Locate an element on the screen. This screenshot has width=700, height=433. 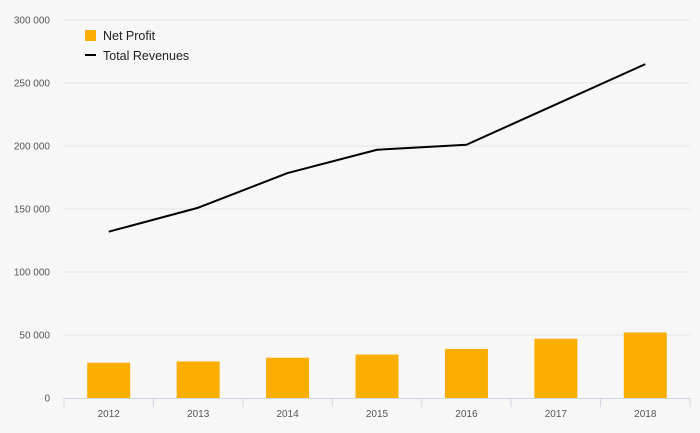
bar-layer is located at coordinates (377, 365).